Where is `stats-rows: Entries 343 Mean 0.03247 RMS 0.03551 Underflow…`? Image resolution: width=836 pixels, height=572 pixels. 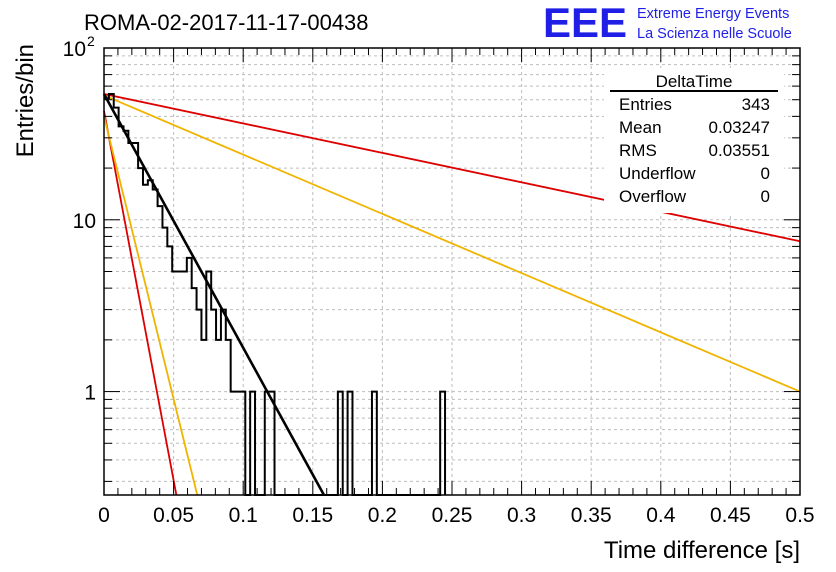 stats-rows: Entries 343 Mean 0.03247 RMS 0.03551 Underflow… is located at coordinates (694, 150).